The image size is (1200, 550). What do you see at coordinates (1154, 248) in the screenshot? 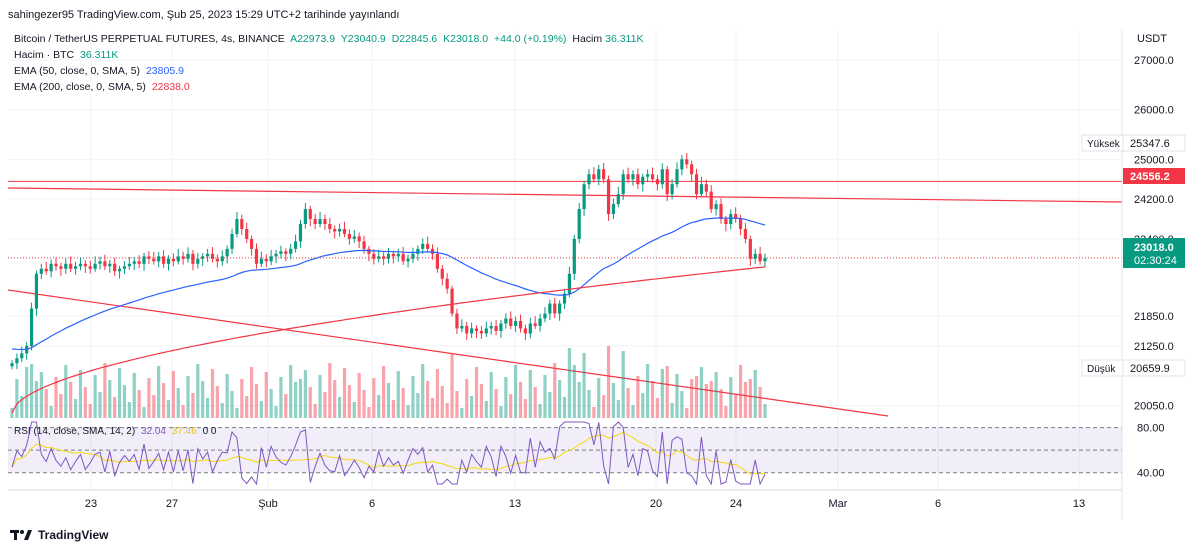
I see `last-price-badge: 23018.0` at bounding box center [1154, 248].